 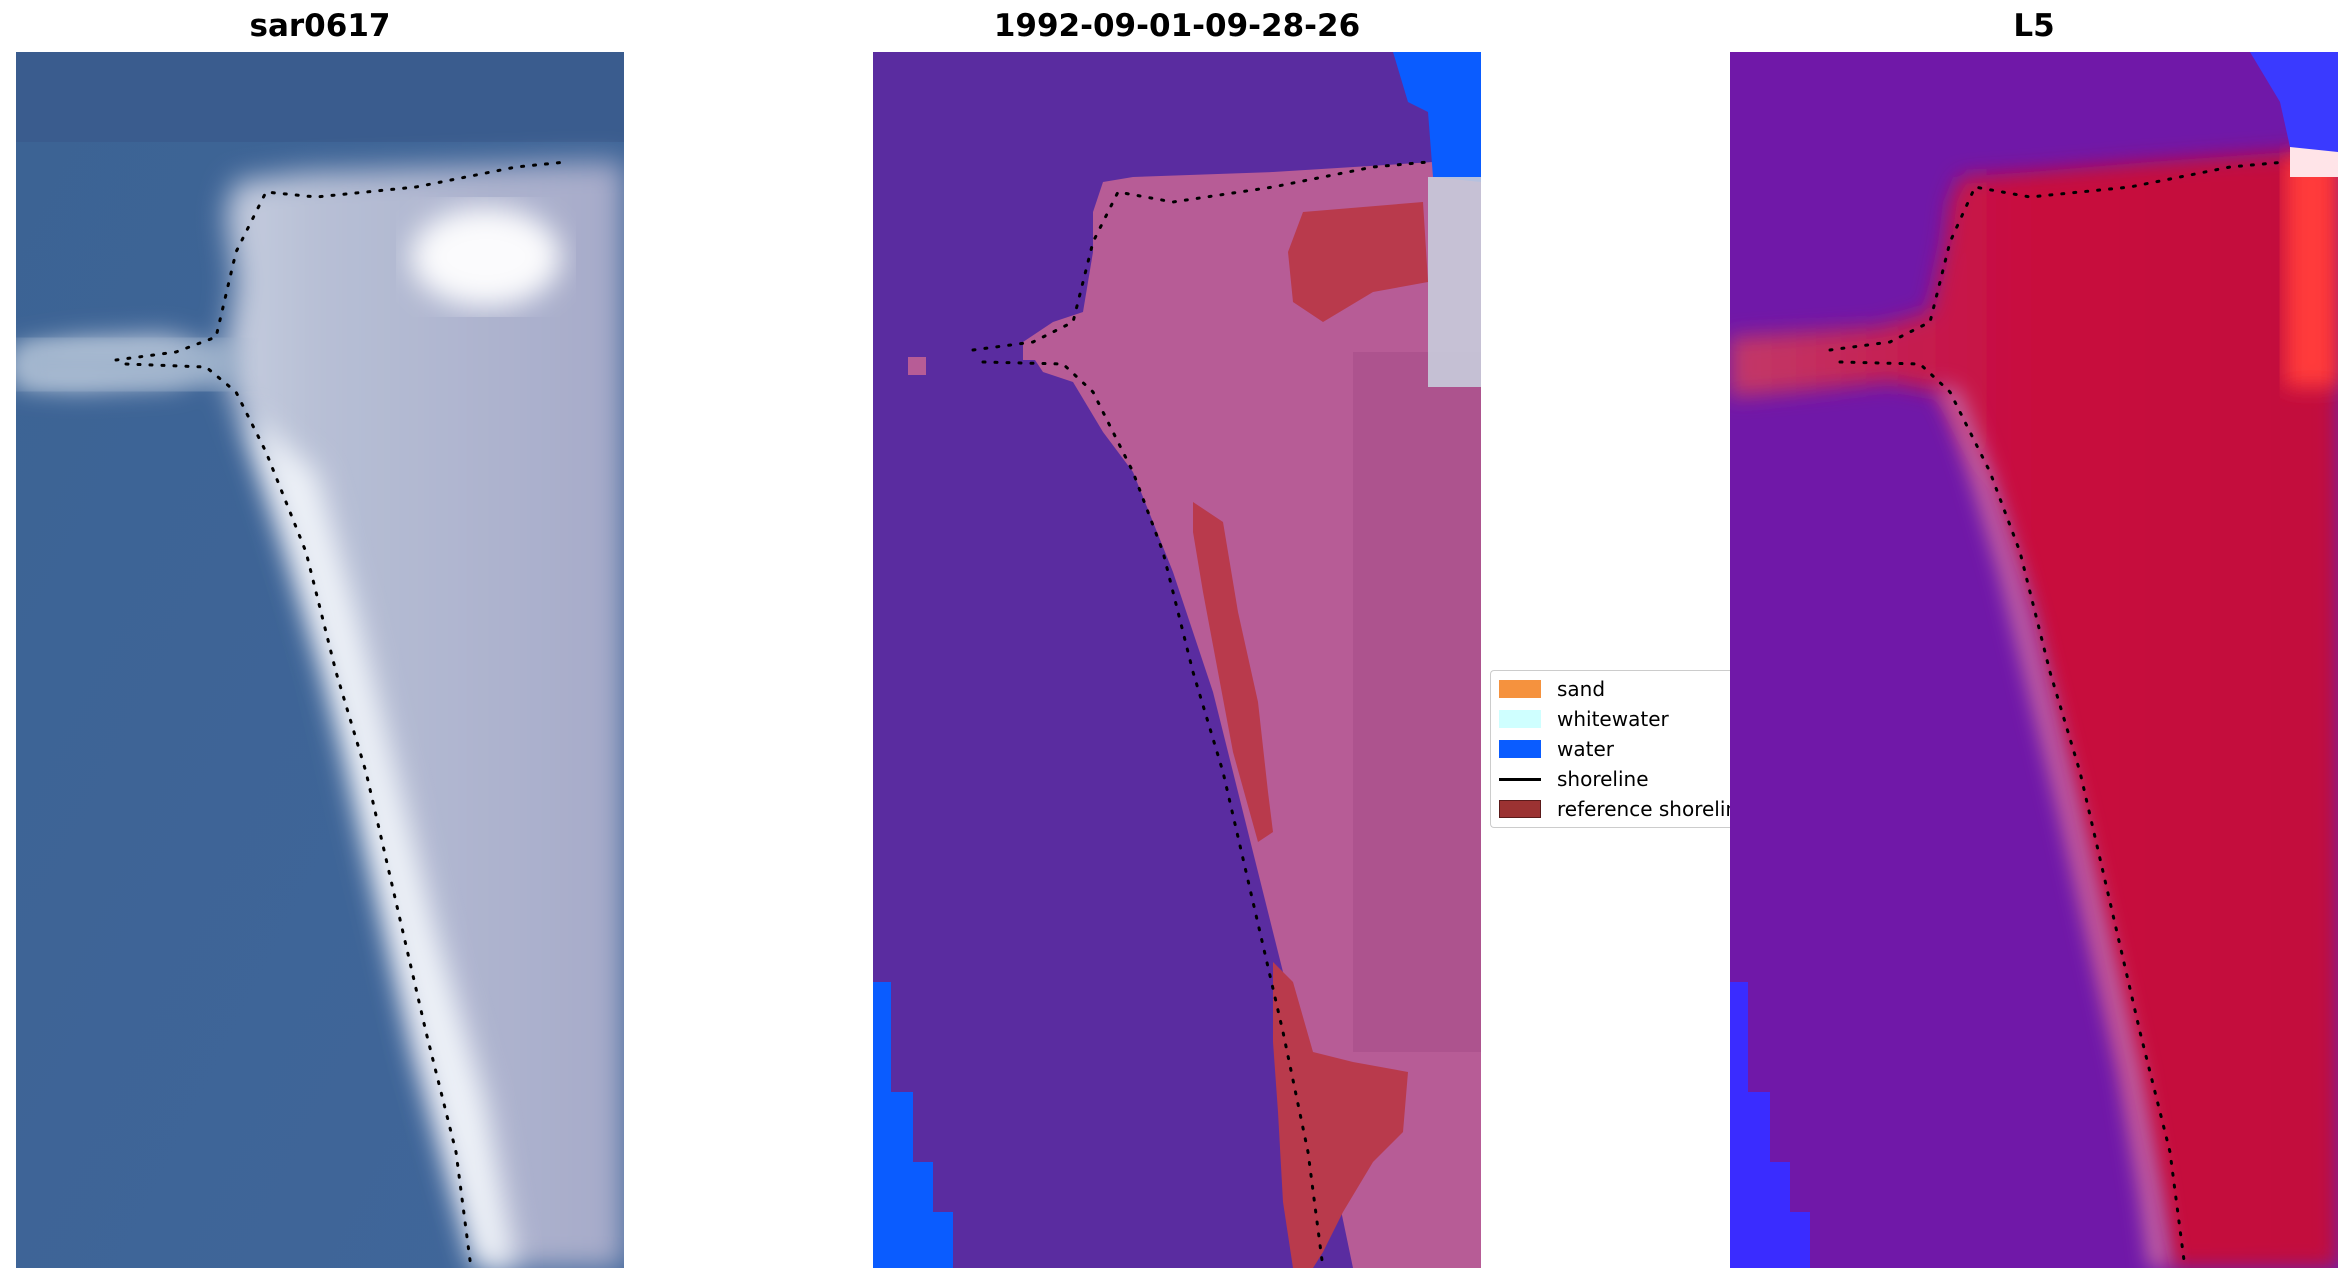 What do you see at coordinates (1585, 749) in the screenshot?
I see `legend-label: water` at bounding box center [1585, 749].